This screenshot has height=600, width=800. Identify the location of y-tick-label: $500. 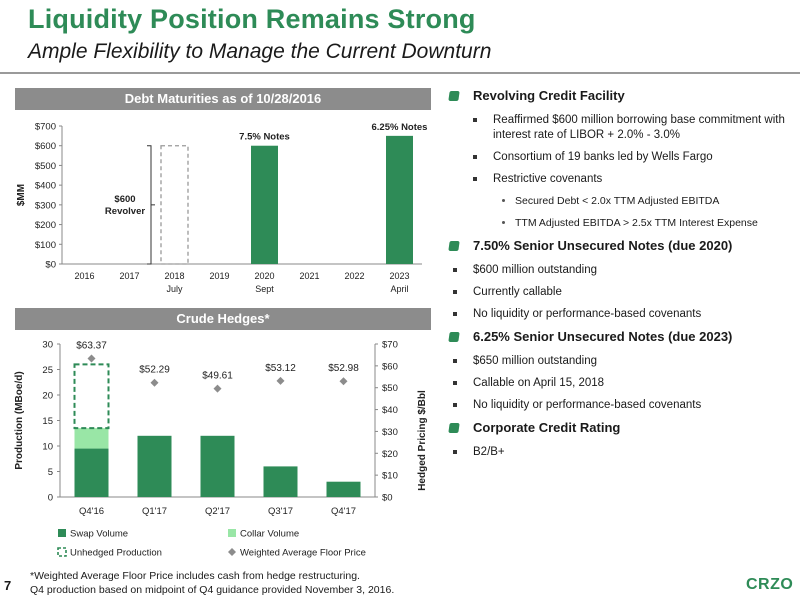
(45, 166).